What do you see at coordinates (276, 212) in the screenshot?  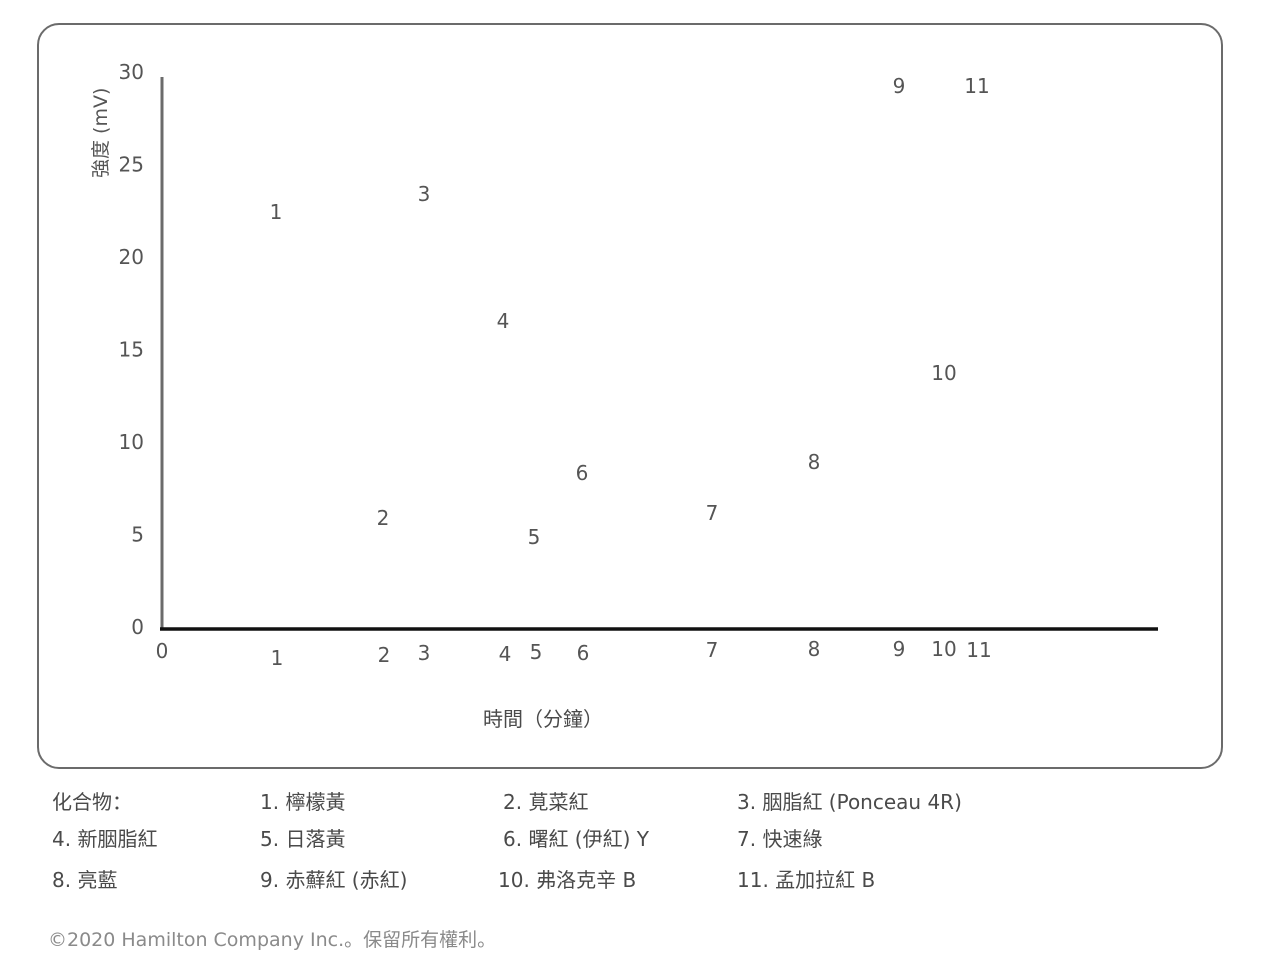 I see `peak-label: 1` at bounding box center [276, 212].